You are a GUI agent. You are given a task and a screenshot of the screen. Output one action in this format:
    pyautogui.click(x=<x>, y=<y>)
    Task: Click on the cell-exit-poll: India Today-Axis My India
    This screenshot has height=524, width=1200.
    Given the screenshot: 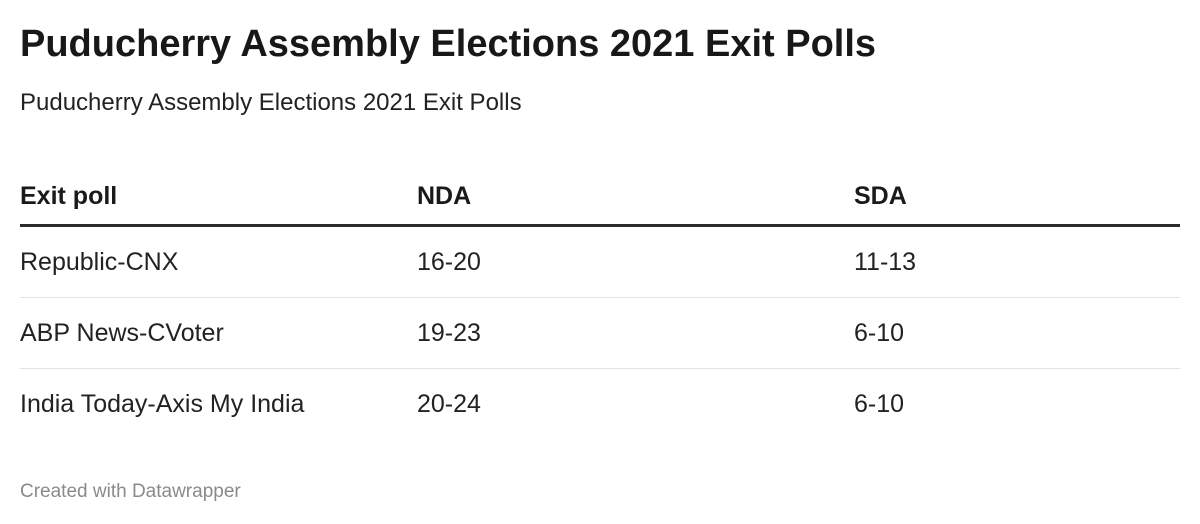 What is the action you would take?
    pyautogui.click(x=162, y=403)
    